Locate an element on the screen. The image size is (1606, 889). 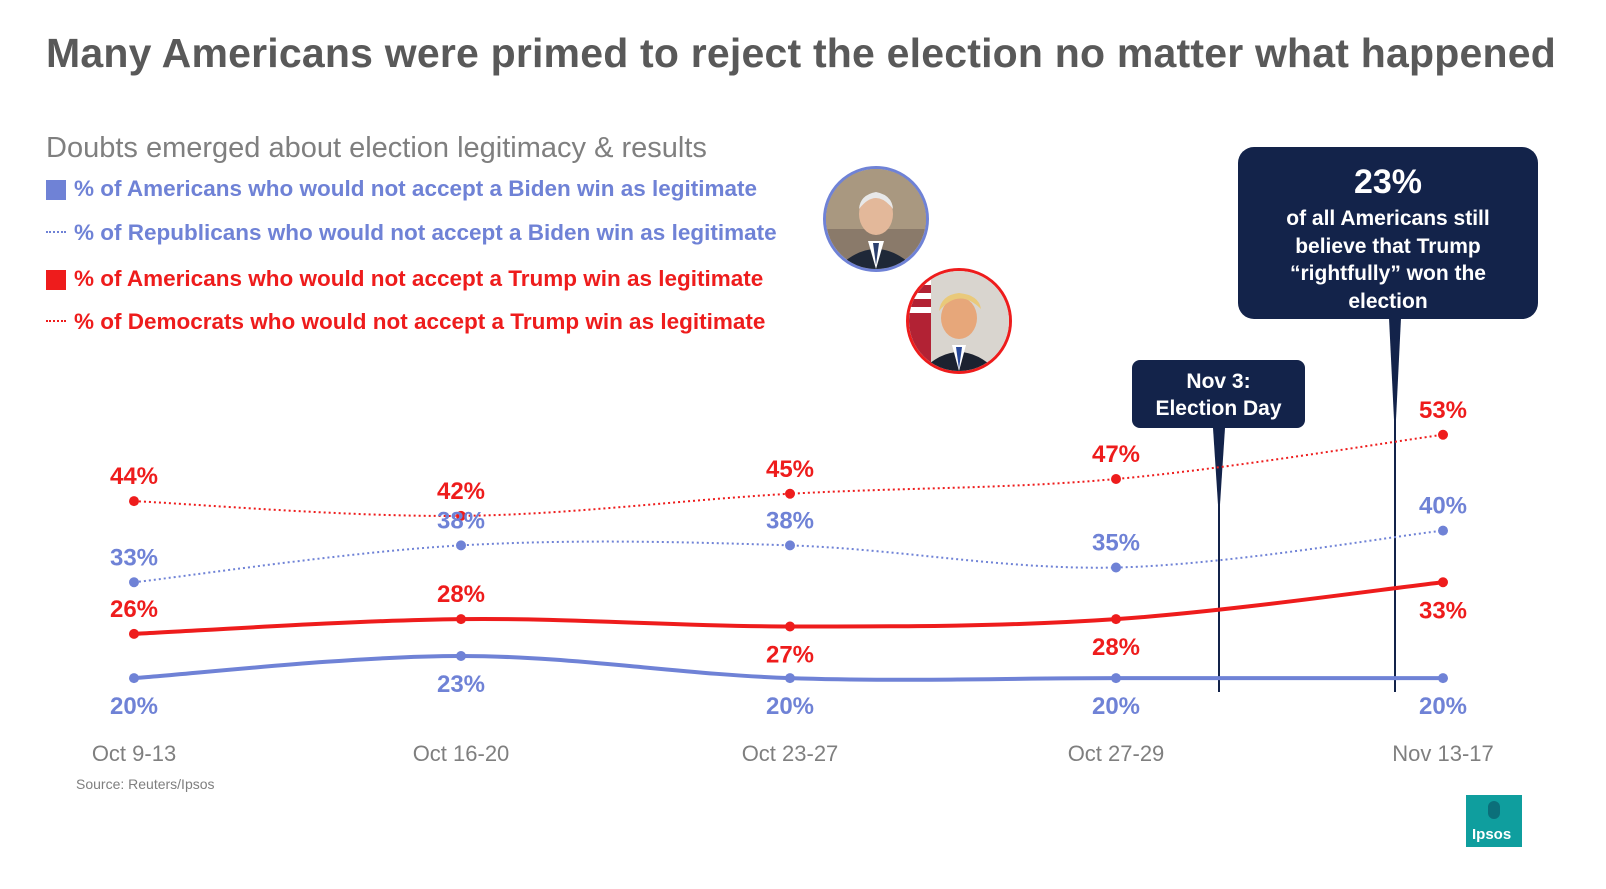
x-tick-label: Oct 9-13 is located at coordinates (134, 753).